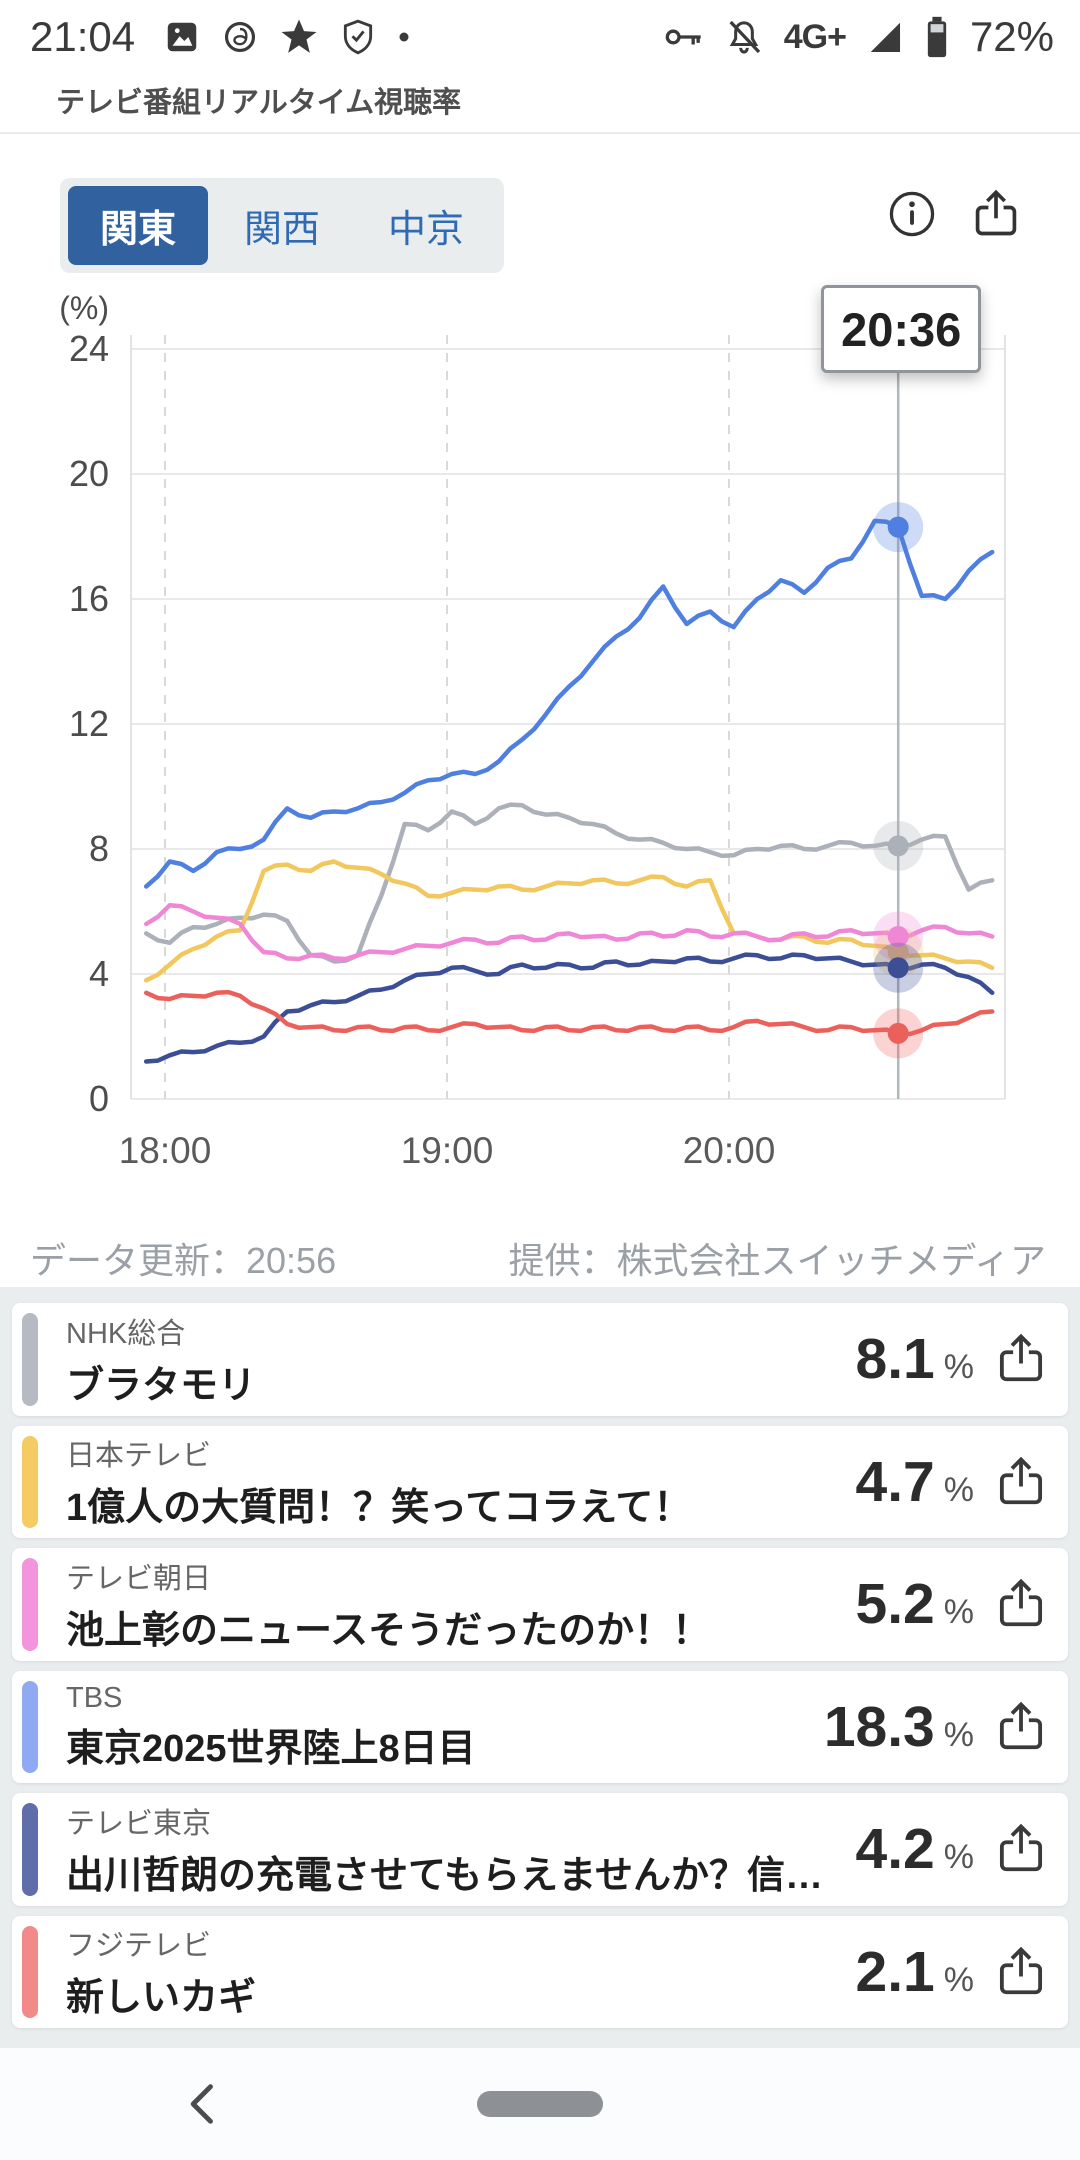 The width and height of the screenshot is (1080, 2160). I want to click on star-icon, so click(299, 37).